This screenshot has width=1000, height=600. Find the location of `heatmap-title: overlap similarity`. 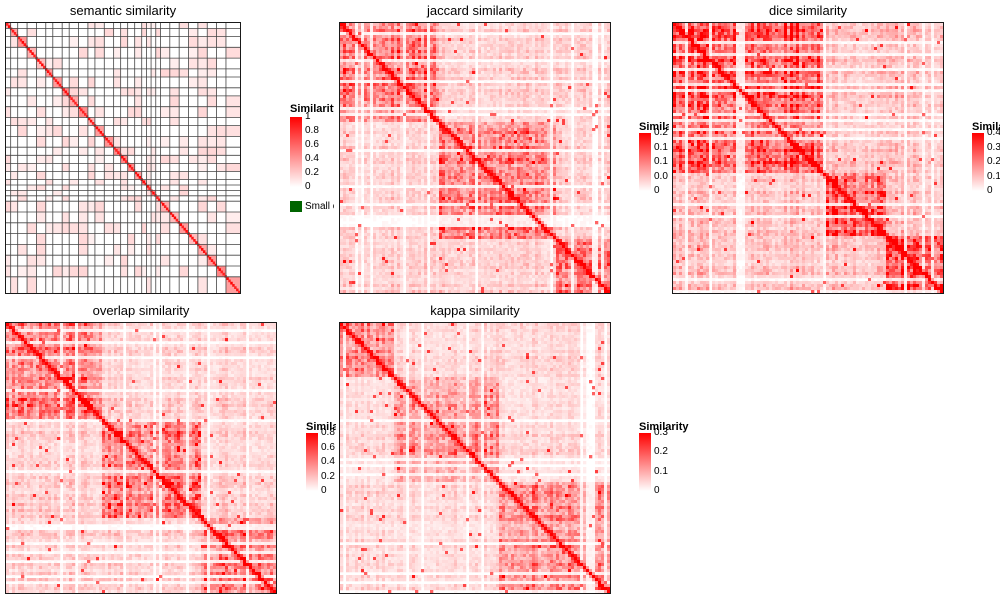

heatmap-title: overlap similarity is located at coordinates (141, 310).